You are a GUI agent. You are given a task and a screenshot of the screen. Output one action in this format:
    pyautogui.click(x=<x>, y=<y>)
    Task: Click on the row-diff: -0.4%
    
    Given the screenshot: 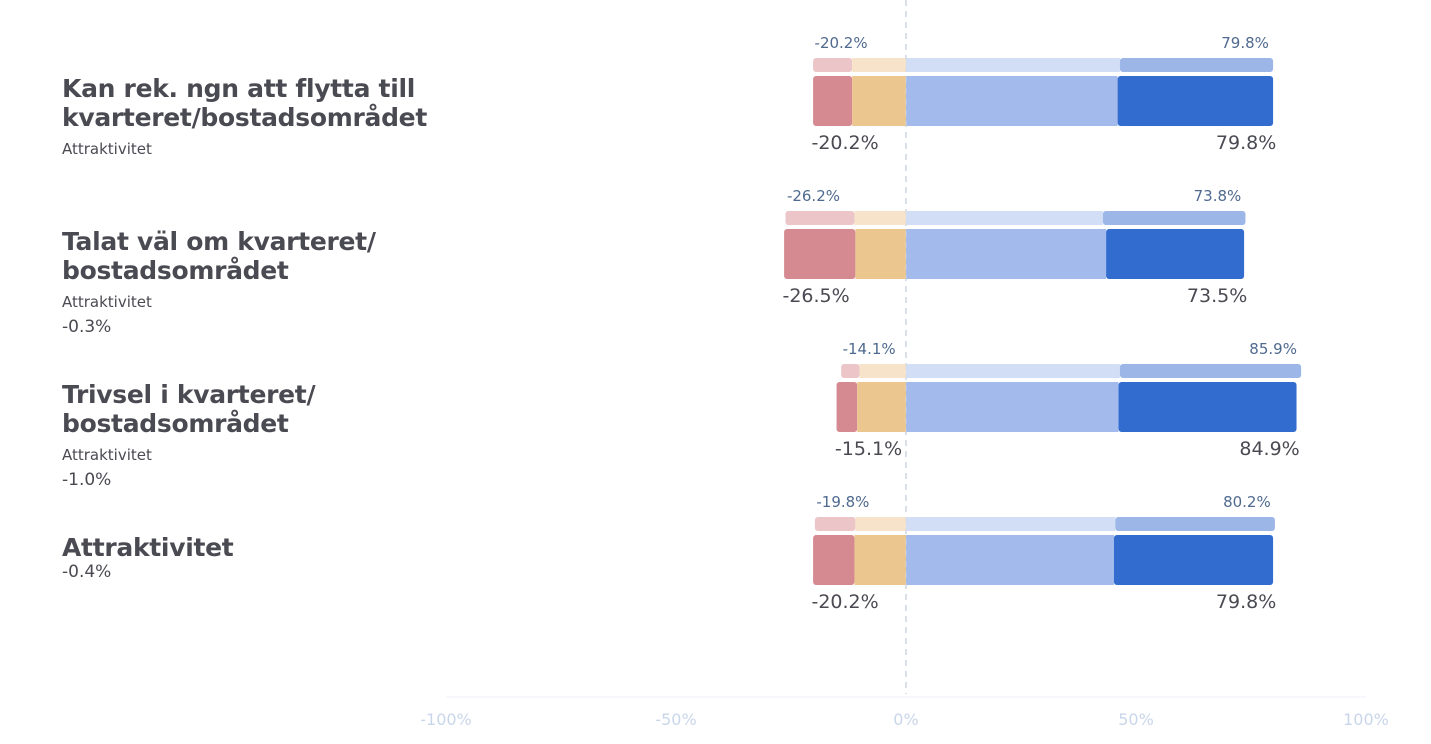 What is the action you would take?
    pyautogui.click(x=87, y=572)
    